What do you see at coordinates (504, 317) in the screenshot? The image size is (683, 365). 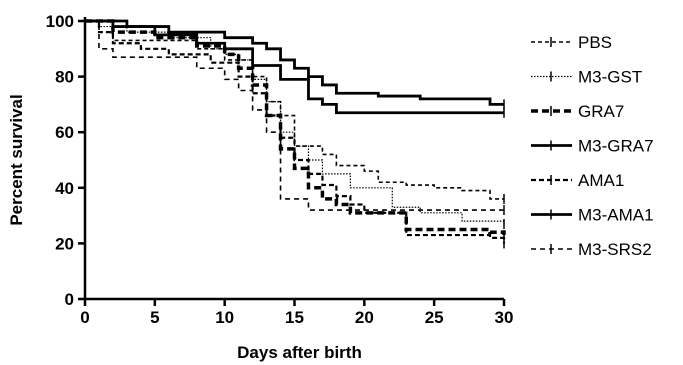 I see `x-tick-label: 30` at bounding box center [504, 317].